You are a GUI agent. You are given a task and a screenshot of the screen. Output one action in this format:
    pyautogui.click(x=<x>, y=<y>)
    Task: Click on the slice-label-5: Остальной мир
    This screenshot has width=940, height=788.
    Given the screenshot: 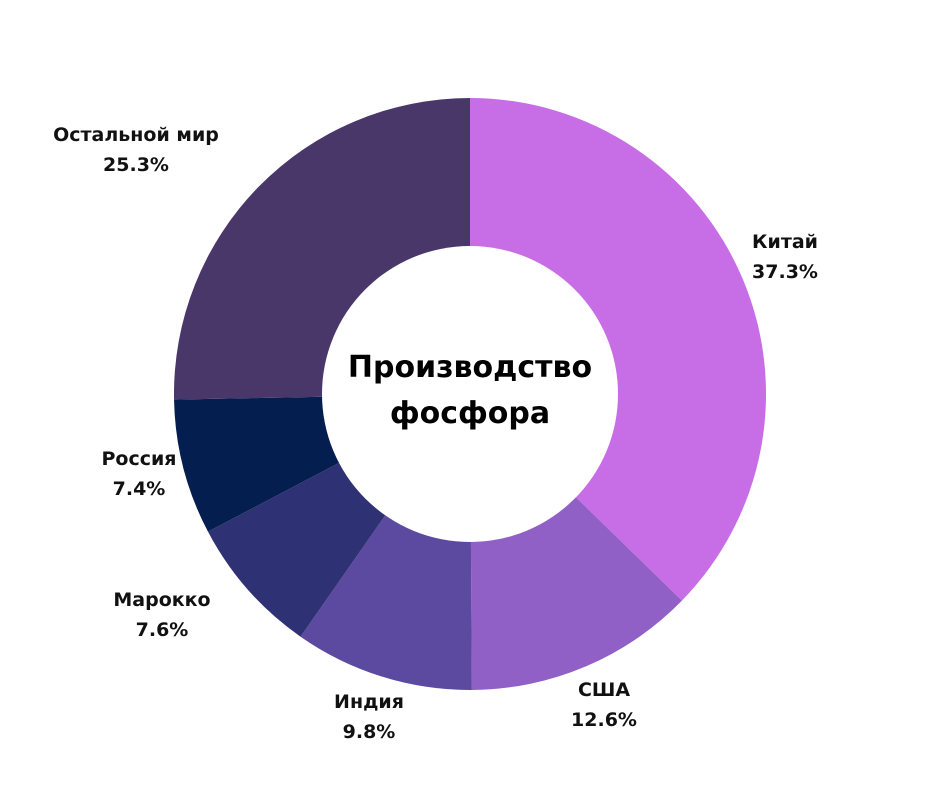 What is the action you would take?
    pyautogui.click(x=136, y=135)
    